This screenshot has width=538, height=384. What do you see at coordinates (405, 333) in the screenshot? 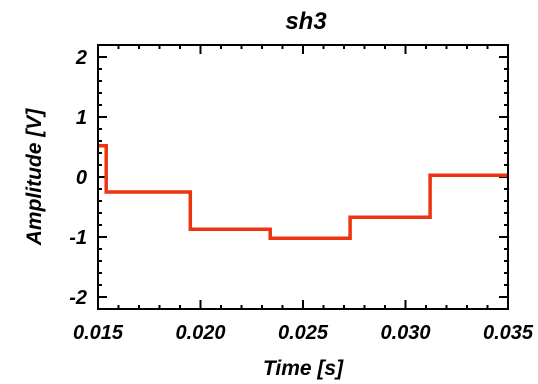
I see `x-tick-label: 0.030` at bounding box center [405, 333].